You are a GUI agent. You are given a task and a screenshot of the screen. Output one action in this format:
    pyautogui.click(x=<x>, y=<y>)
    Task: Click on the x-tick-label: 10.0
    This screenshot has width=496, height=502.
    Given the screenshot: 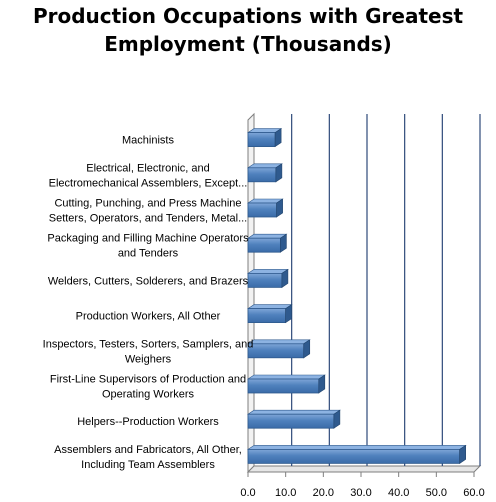 What is the action you would take?
    pyautogui.click(x=285, y=493)
    